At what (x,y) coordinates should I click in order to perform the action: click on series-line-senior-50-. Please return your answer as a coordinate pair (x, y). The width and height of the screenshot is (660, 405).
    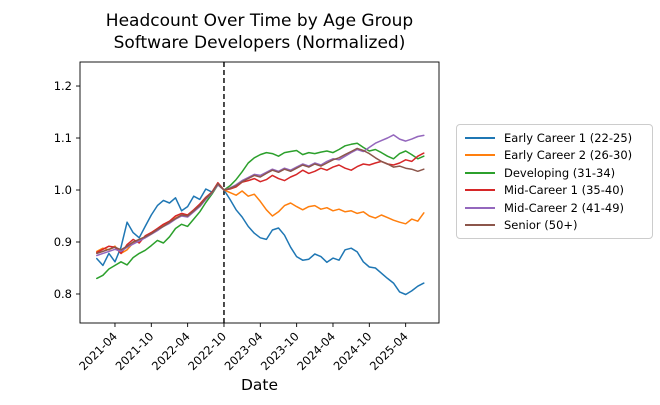
    Looking at the image, I should click on (260, 201).